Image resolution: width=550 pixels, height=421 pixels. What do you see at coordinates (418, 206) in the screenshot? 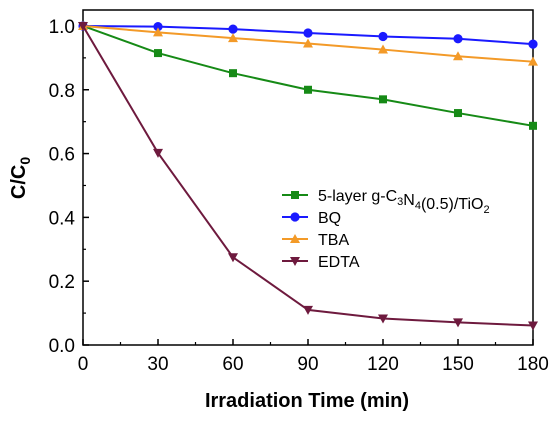
I see `legend-label-part: 4` at bounding box center [418, 206].